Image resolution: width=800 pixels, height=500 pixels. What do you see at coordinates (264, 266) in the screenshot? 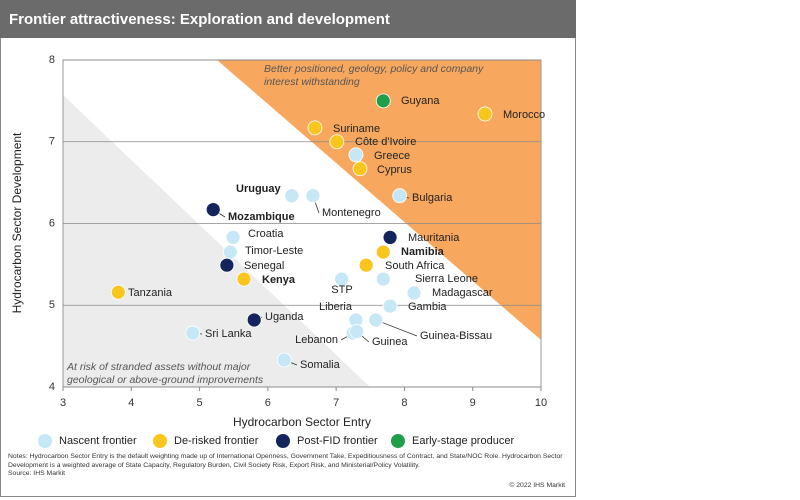
I see `point-label: Senegal` at bounding box center [264, 266].